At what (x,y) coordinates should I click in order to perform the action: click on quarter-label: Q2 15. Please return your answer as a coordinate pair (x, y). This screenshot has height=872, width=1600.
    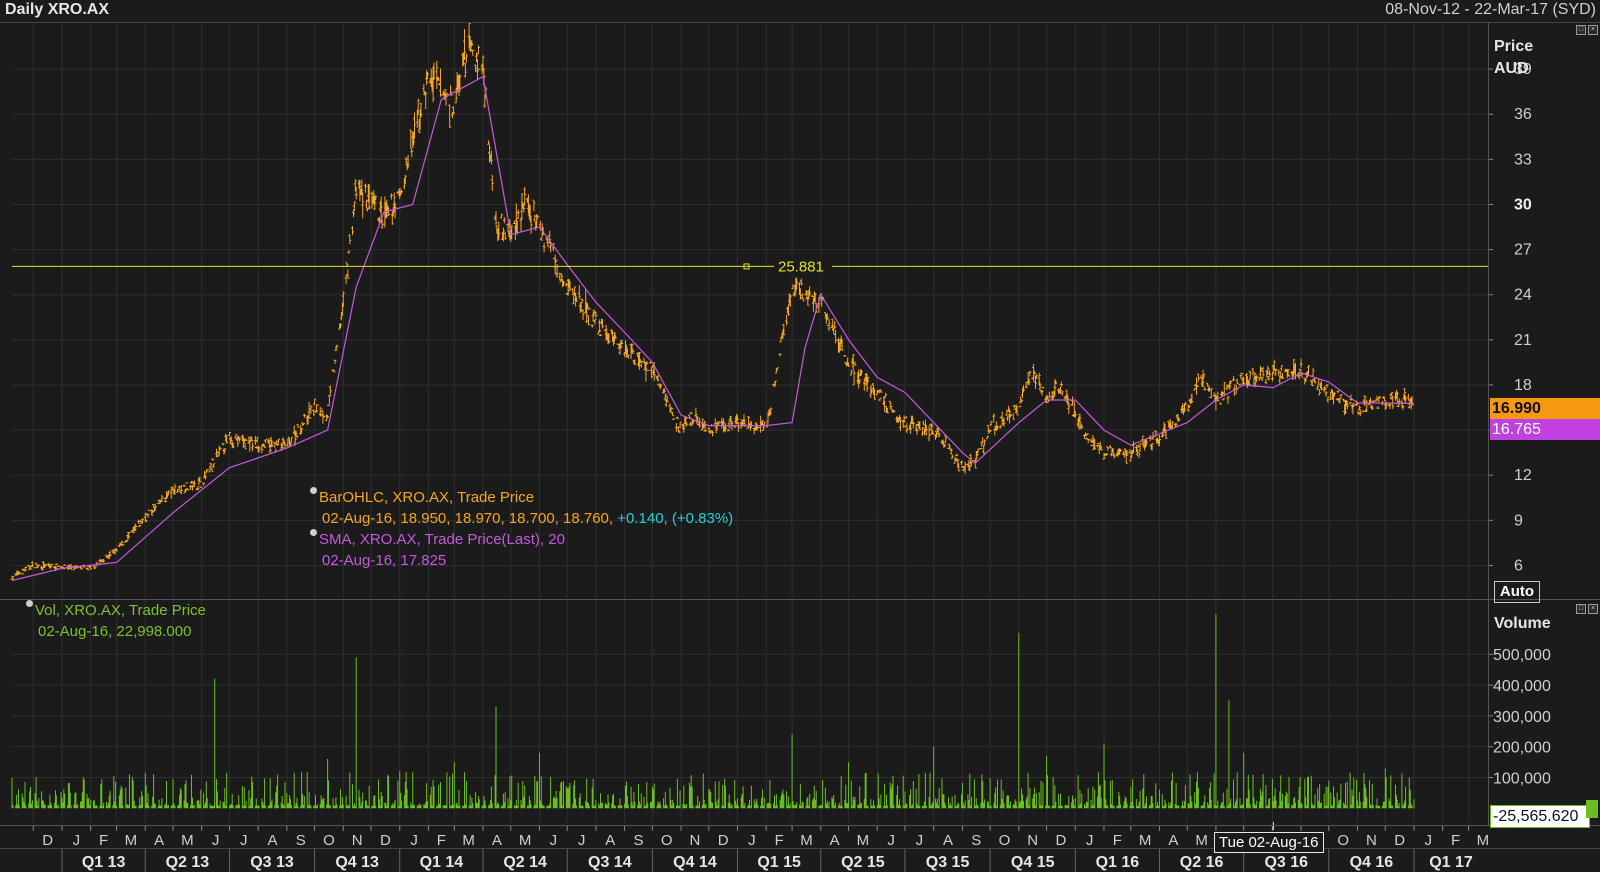
    Looking at the image, I should click on (863, 862).